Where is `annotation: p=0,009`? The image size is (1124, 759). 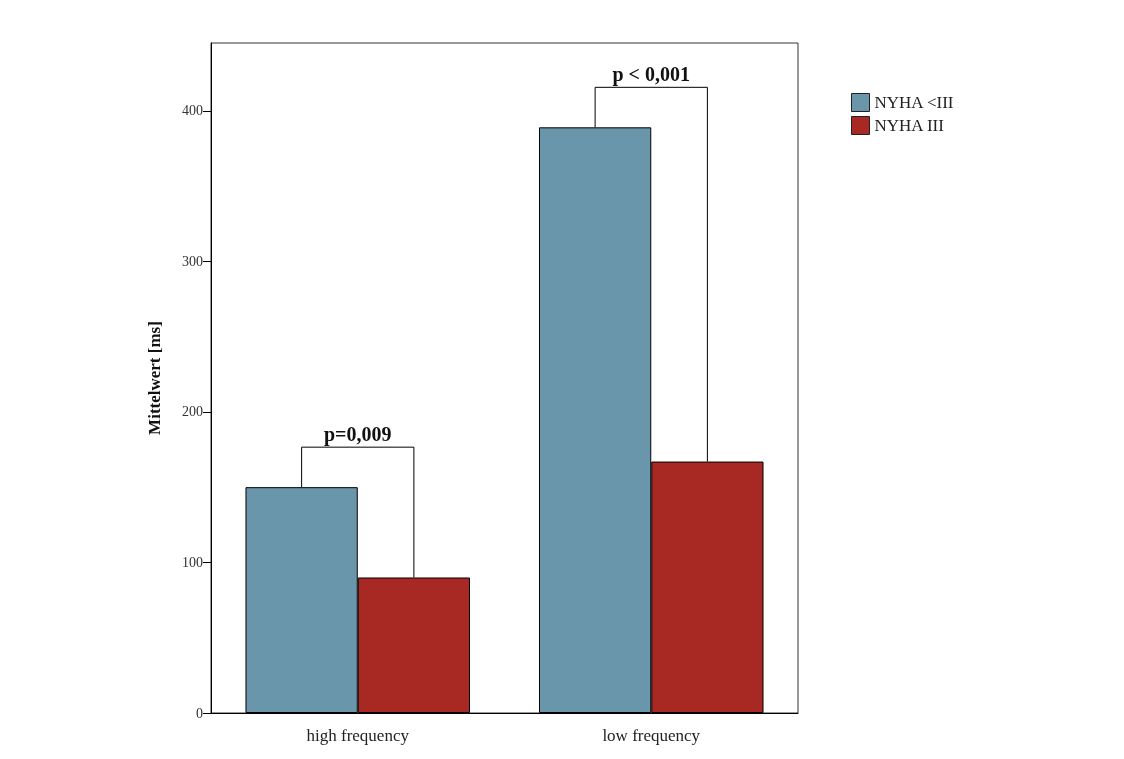 annotation: p=0,009 is located at coordinates (357, 435).